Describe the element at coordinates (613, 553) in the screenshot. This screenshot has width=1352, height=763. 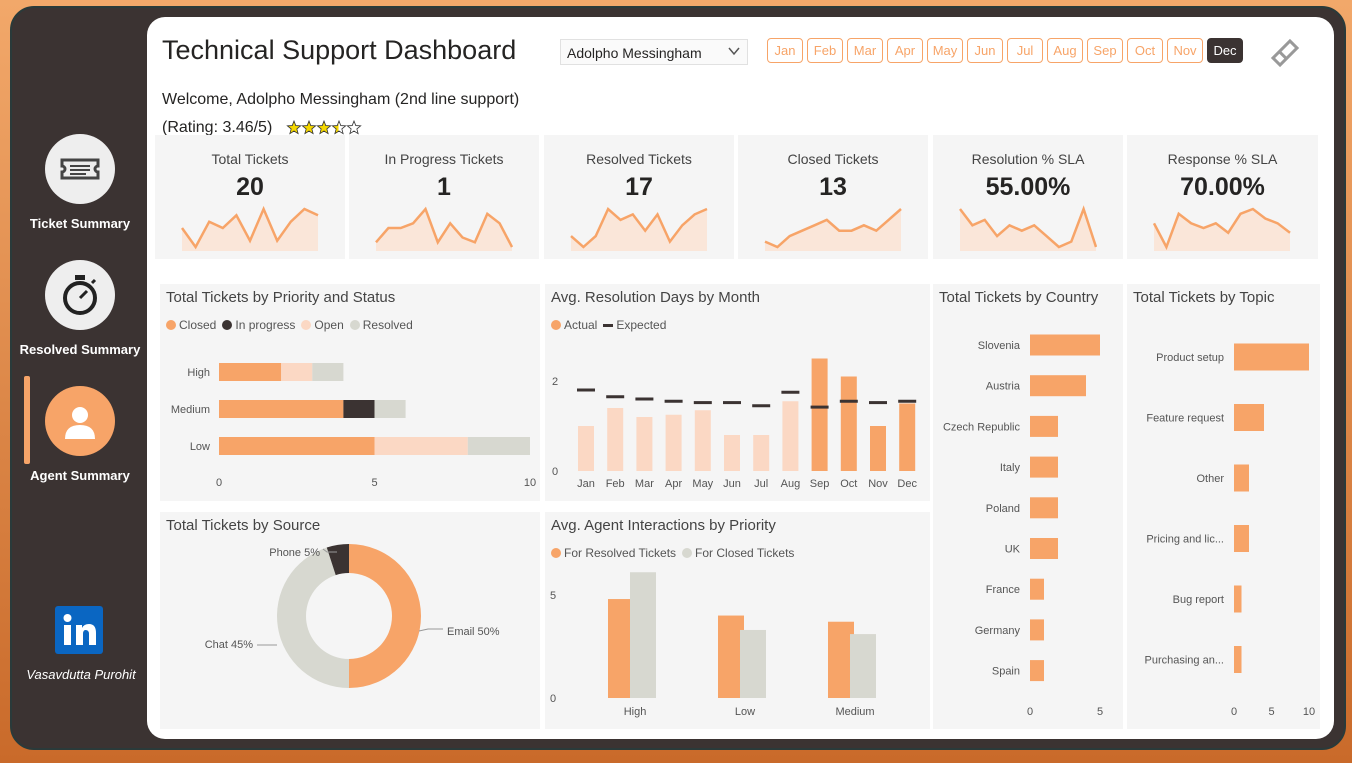
I see `legend-resolved-tickets: For Resolved Tickets` at that location.